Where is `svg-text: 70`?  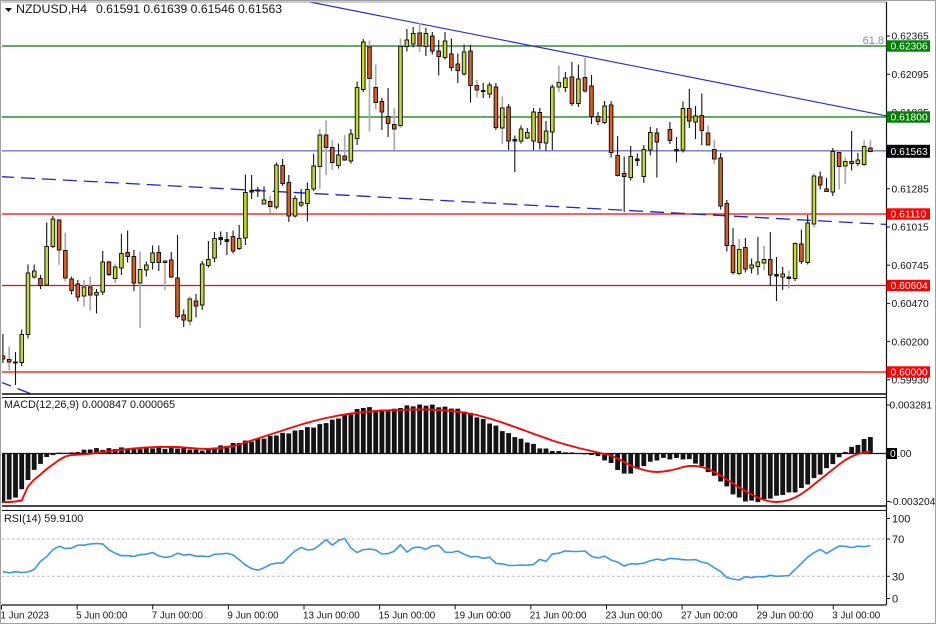 svg-text: 70 is located at coordinates (898, 540).